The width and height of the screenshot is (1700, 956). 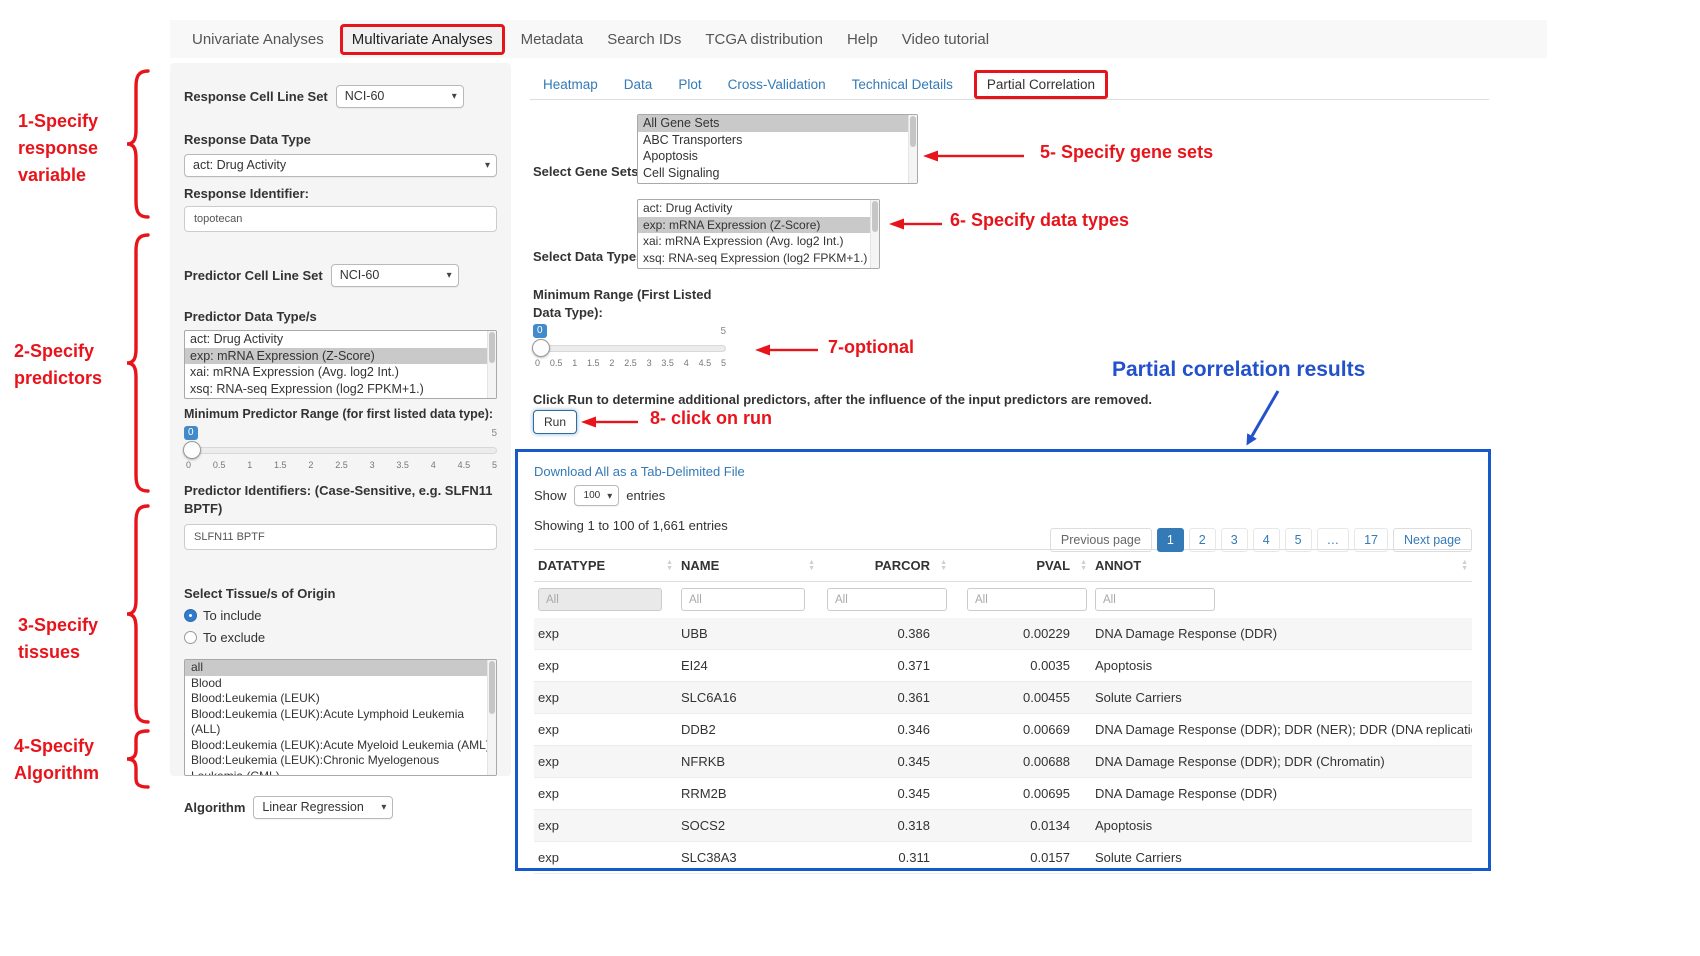 I want to click on tissue-exclude-radio: To exclude, so click(x=340, y=637).